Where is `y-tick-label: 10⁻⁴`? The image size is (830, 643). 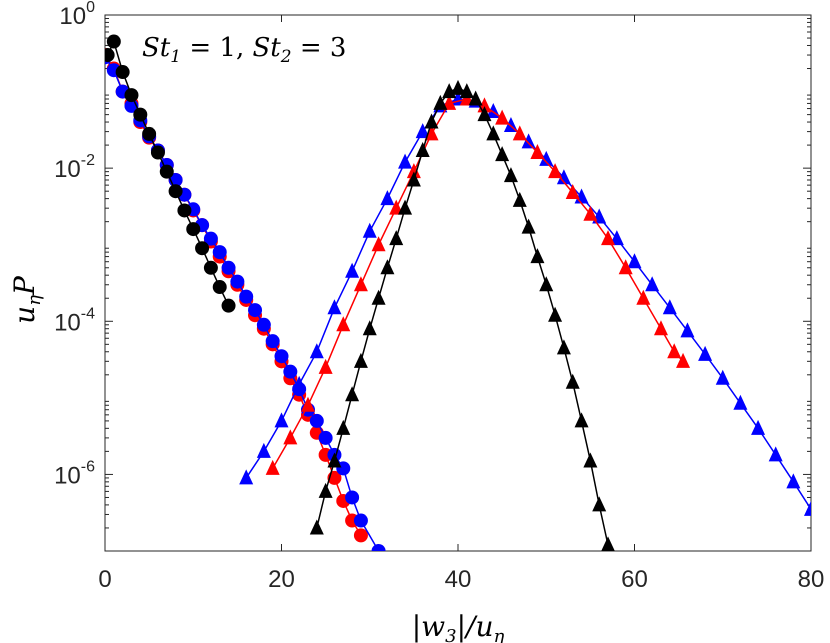
y-tick-label: 10⁻⁴ is located at coordinates (74, 320).